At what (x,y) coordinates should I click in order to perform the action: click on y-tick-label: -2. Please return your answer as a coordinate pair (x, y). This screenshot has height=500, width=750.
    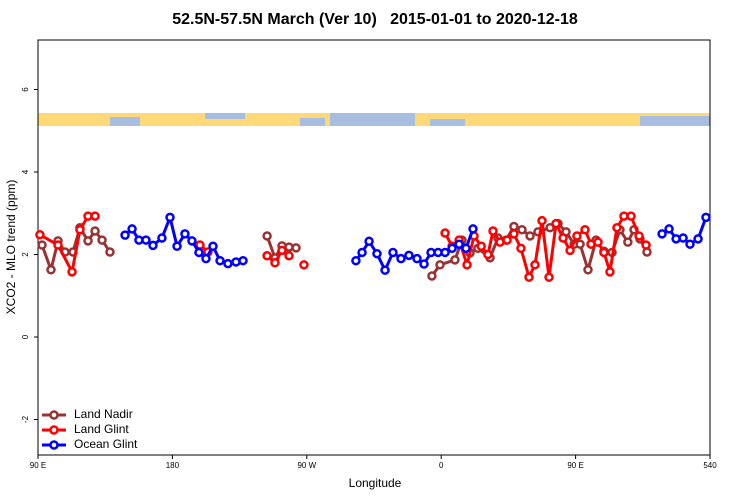
    Looking at the image, I should click on (25, 419).